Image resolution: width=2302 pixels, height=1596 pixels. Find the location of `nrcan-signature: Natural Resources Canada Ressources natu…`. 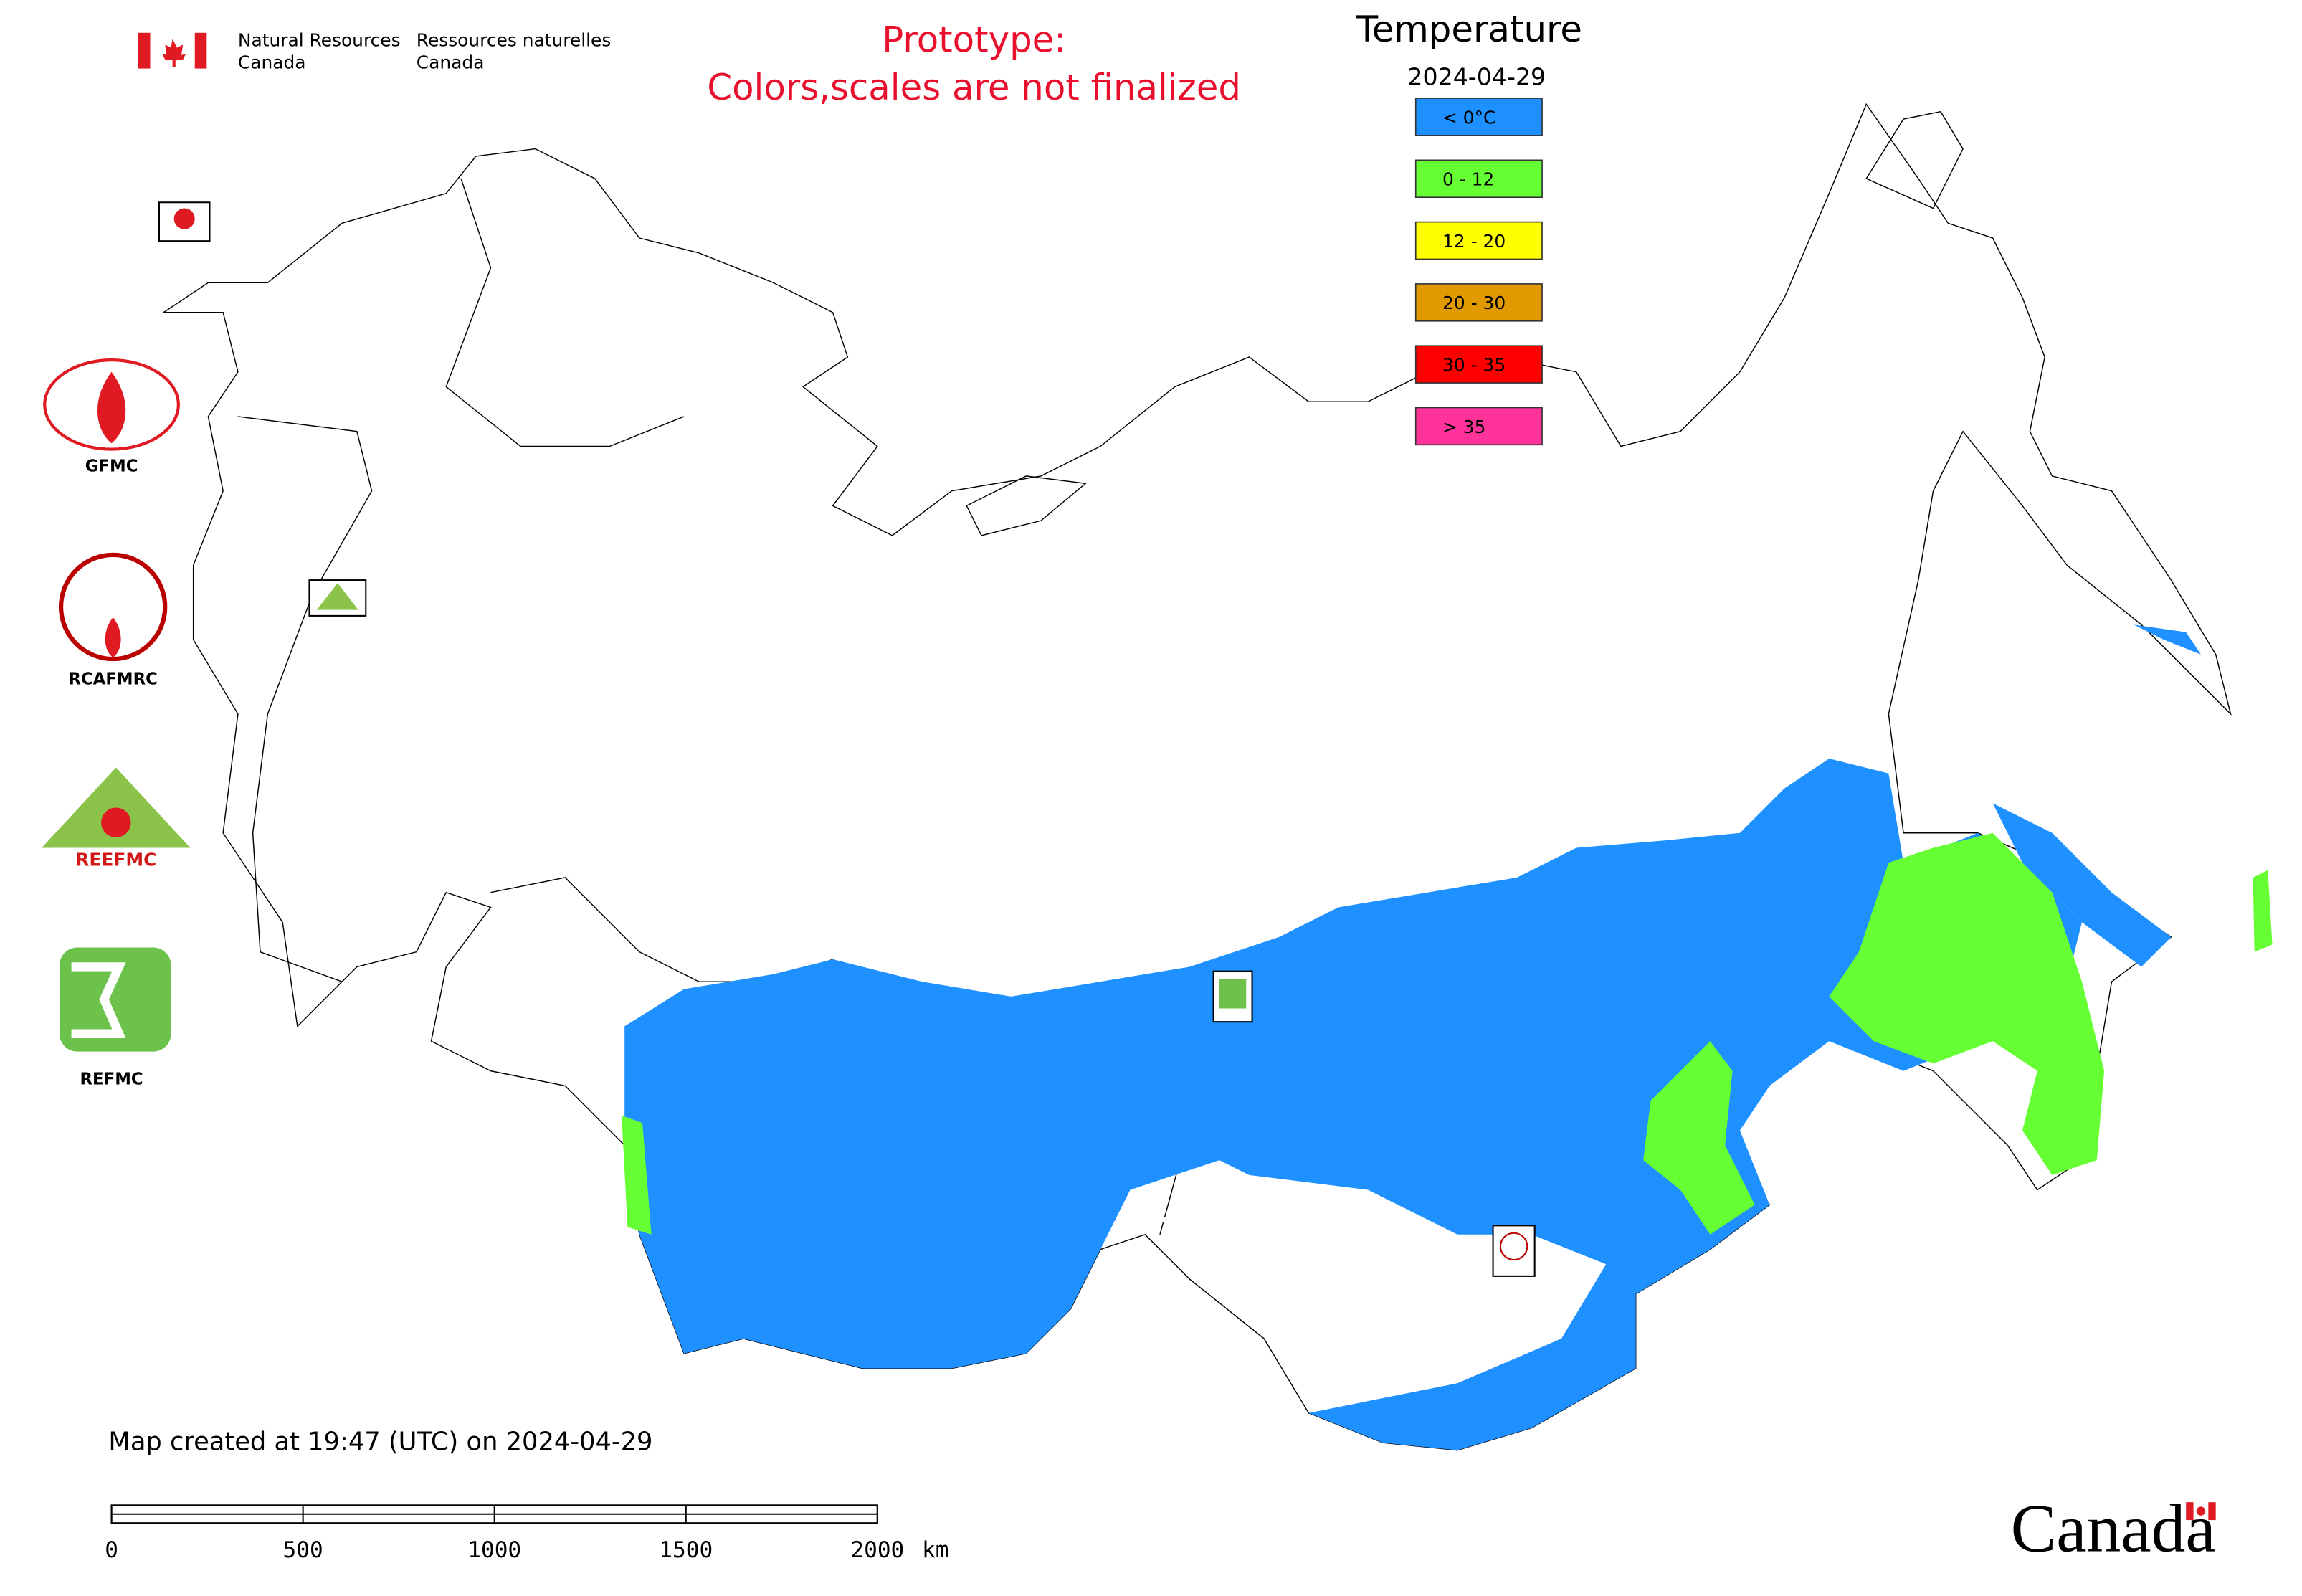

nrcan-signature: Natural Resources Canada Ressources natu… is located at coordinates (375, 51).